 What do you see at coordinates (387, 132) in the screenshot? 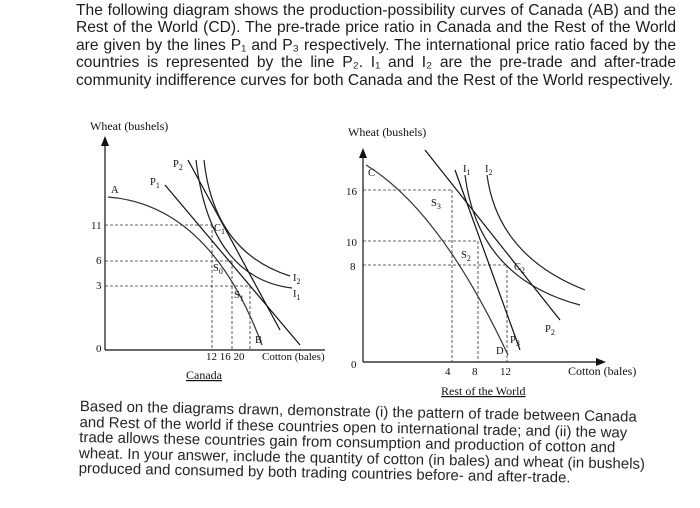
I see `row-y-axis-label: Wheat (bushels)` at bounding box center [387, 132].